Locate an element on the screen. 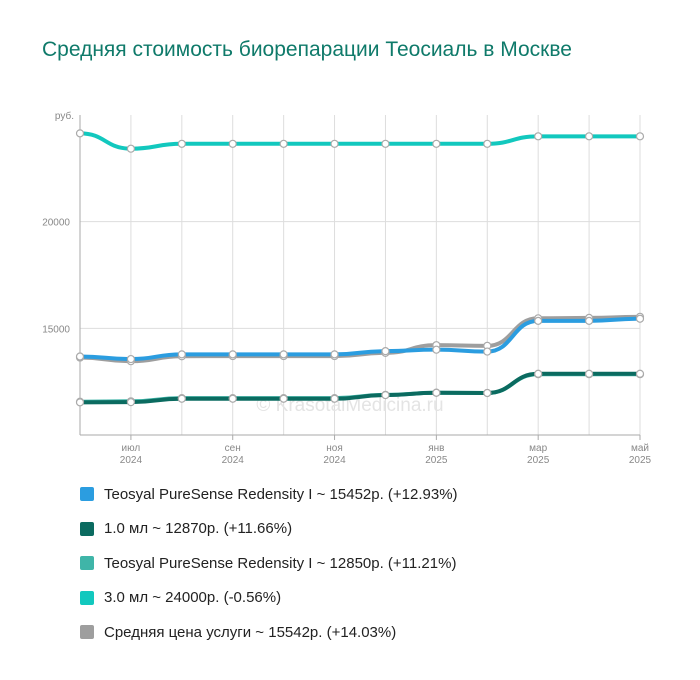 The image size is (700, 680). x-tick-label-month: май is located at coordinates (640, 448).